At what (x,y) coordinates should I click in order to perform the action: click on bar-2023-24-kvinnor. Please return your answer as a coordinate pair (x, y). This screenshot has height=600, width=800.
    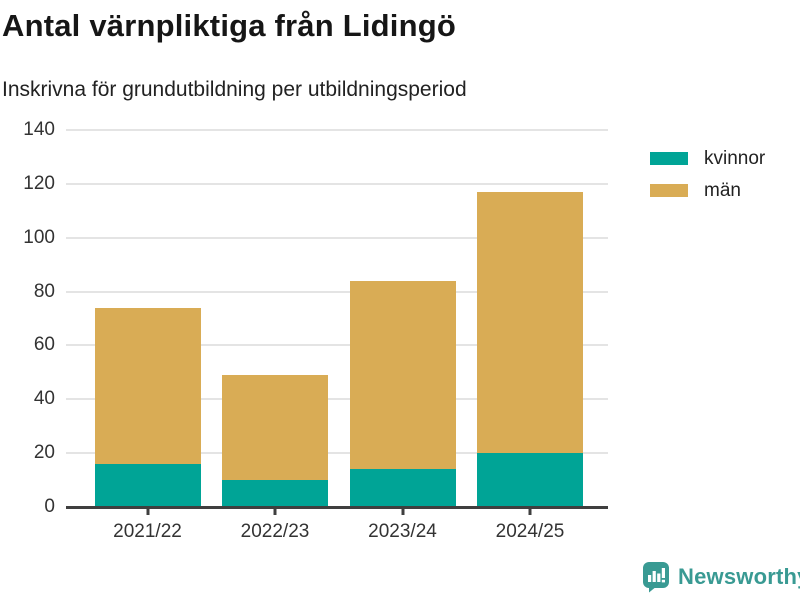
    Looking at the image, I should click on (402, 488).